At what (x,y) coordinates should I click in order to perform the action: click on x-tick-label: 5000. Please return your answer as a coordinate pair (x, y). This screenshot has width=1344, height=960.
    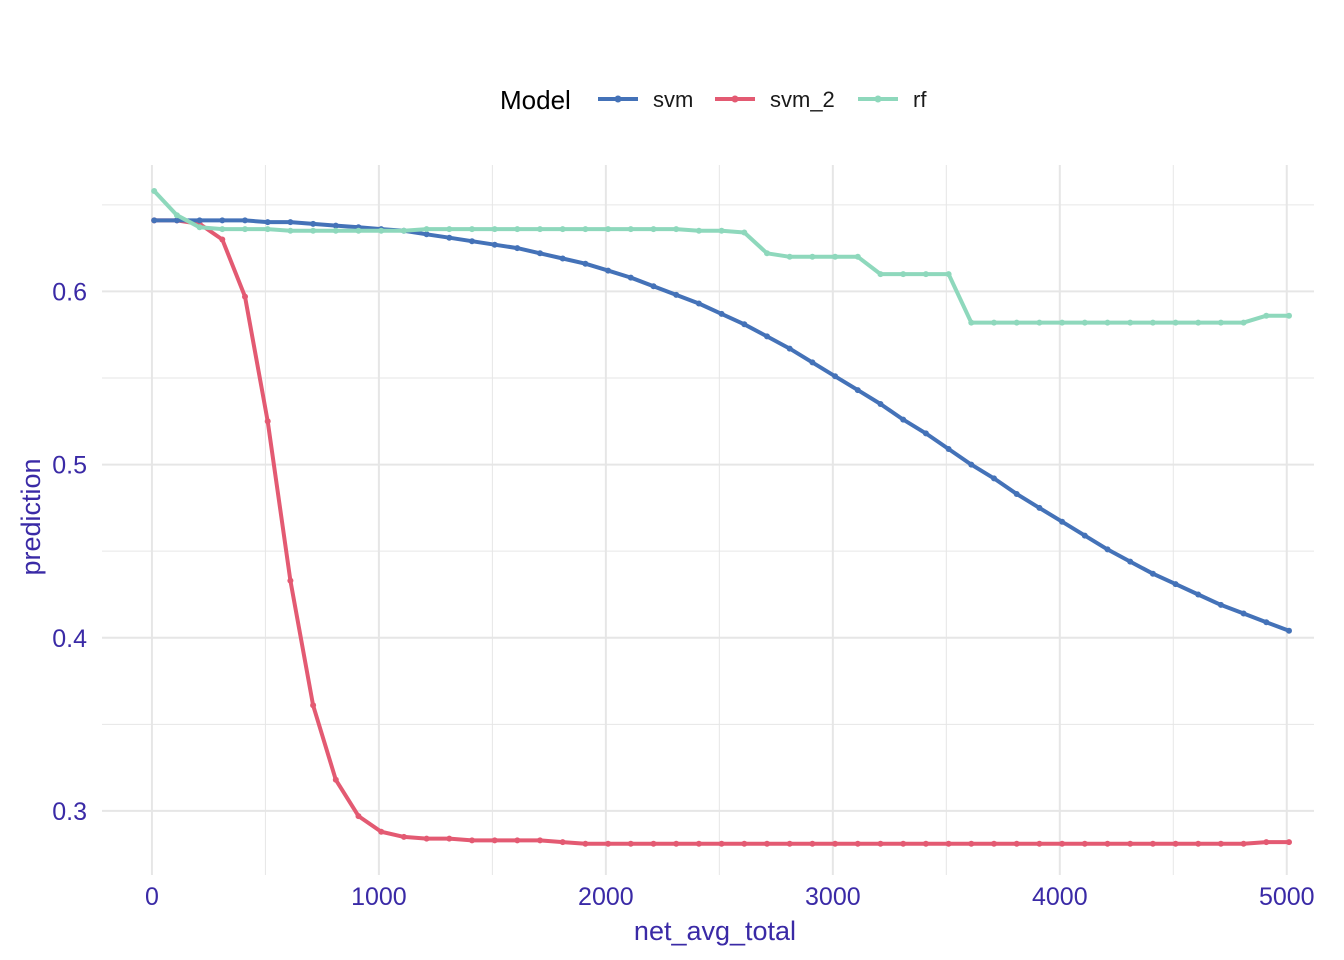
    Looking at the image, I should click on (1287, 897).